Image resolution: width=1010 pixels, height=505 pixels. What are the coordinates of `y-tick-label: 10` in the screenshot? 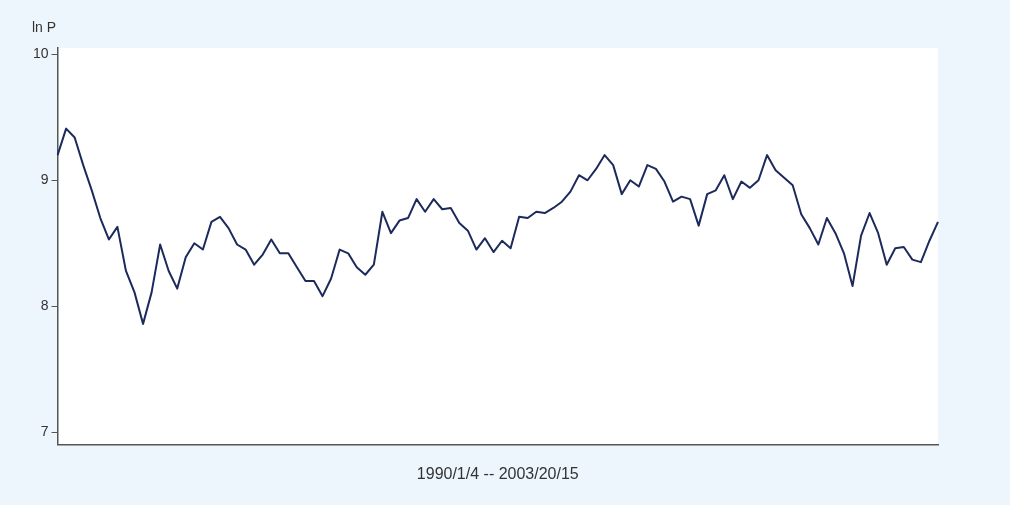 It's located at (40, 53).